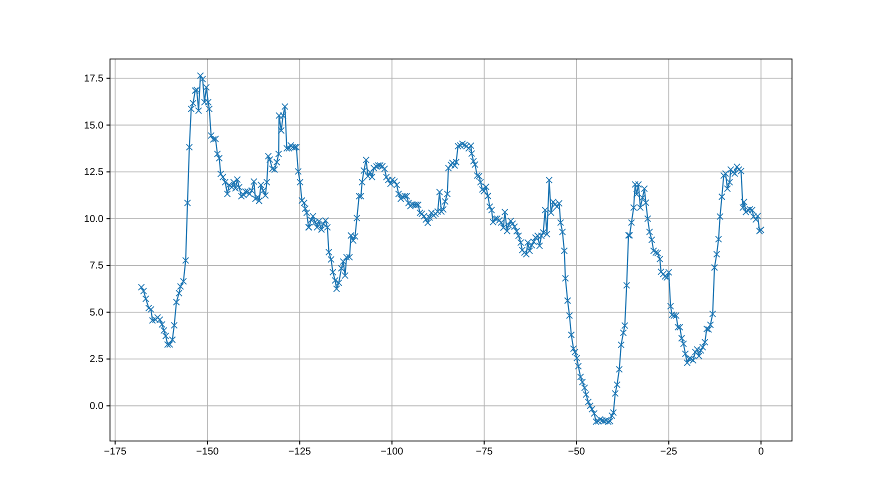 The height and width of the screenshot is (495, 880). Describe the element at coordinates (94, 219) in the screenshot. I see `y-tick-label: 10.0` at that location.